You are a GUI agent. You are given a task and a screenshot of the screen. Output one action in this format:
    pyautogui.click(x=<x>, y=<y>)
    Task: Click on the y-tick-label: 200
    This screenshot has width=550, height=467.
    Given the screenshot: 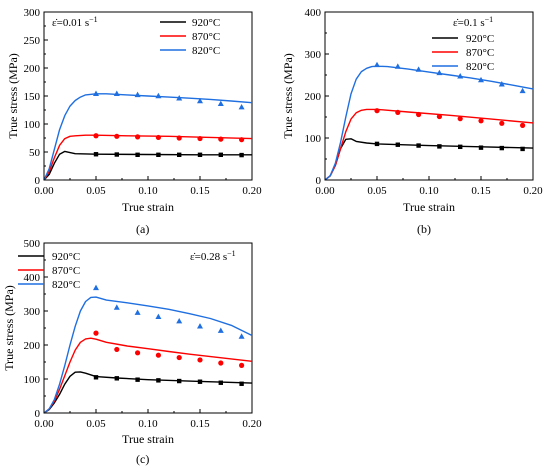 What is the action you would take?
    pyautogui.click(x=32, y=346)
    